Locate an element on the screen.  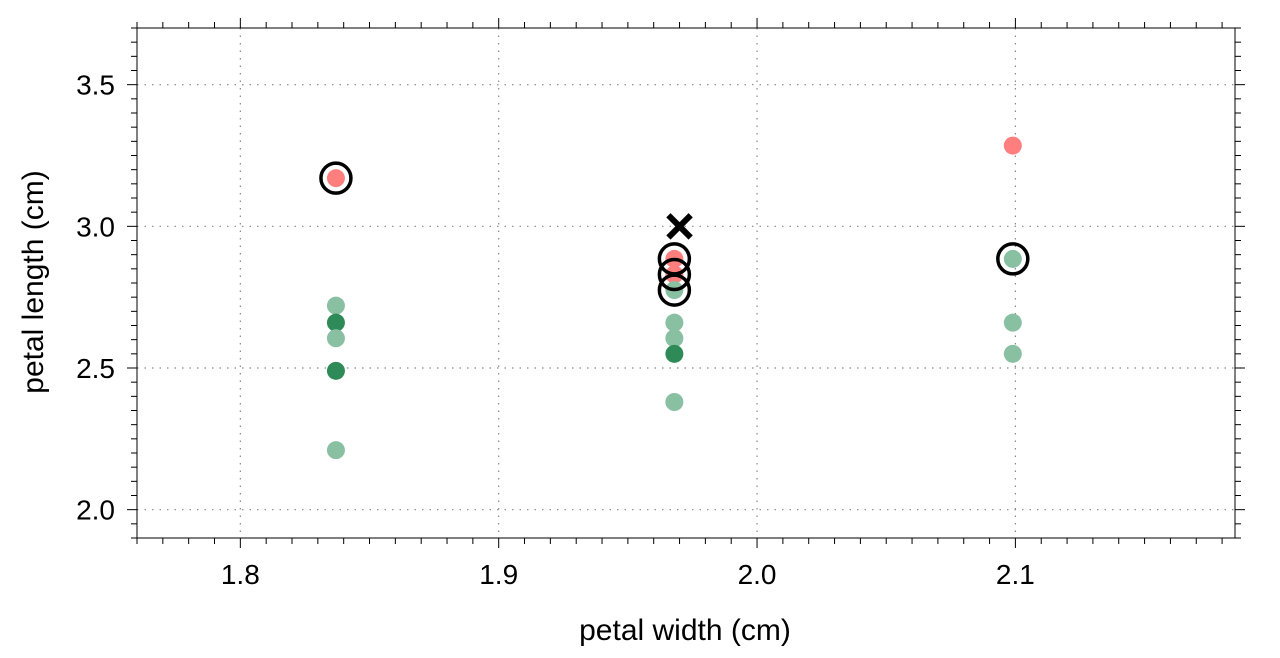
highlight-circles is located at coordinates (674, 234).